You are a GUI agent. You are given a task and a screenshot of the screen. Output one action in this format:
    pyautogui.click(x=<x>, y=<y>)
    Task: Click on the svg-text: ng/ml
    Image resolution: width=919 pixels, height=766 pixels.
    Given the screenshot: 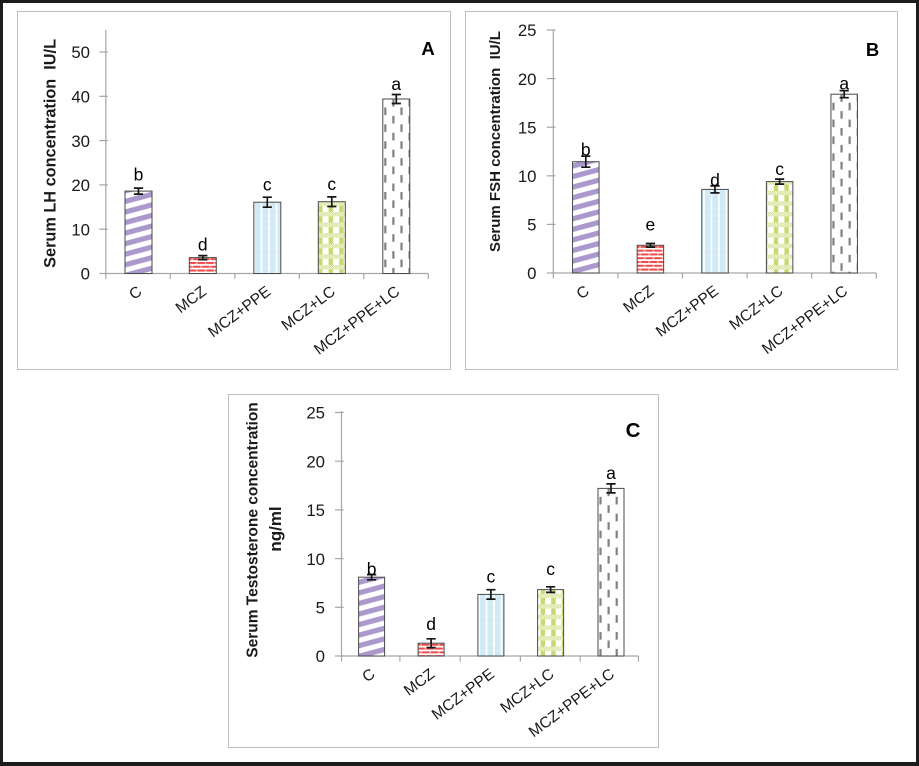 What is the action you would take?
    pyautogui.click(x=275, y=528)
    